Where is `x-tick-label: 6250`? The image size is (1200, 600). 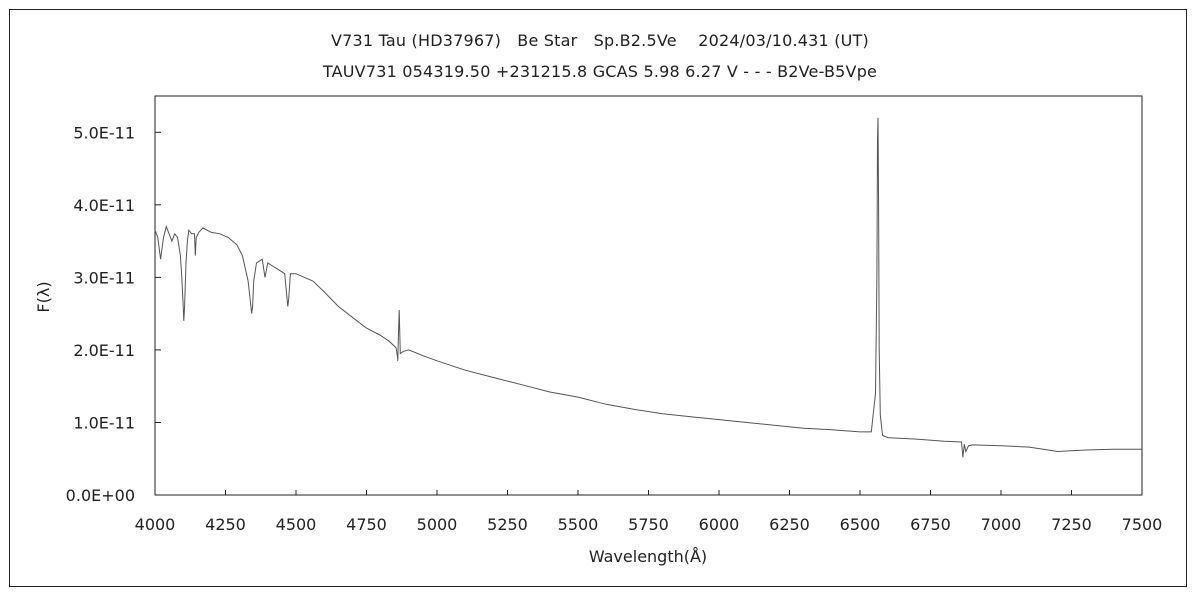 x-tick-label: 6250 is located at coordinates (789, 524).